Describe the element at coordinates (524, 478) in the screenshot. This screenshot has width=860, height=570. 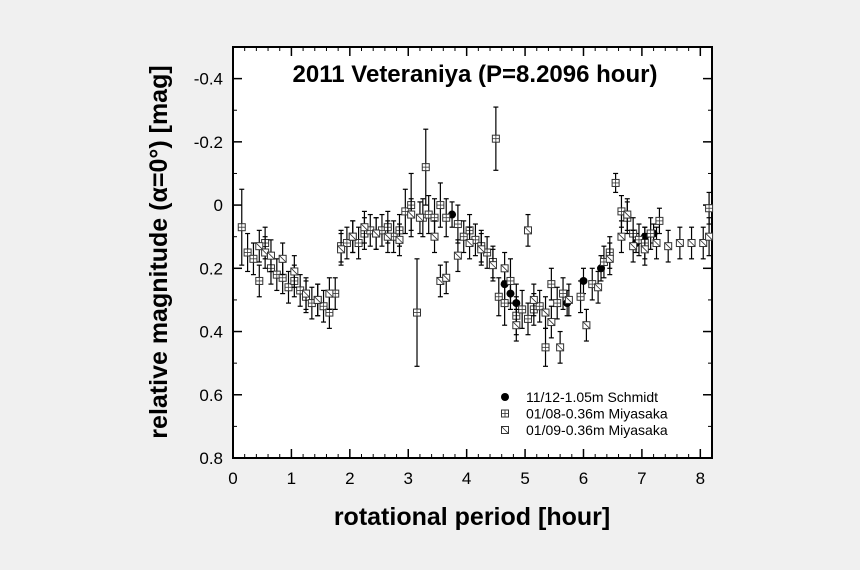
I see `x-tick-label: 5` at that location.